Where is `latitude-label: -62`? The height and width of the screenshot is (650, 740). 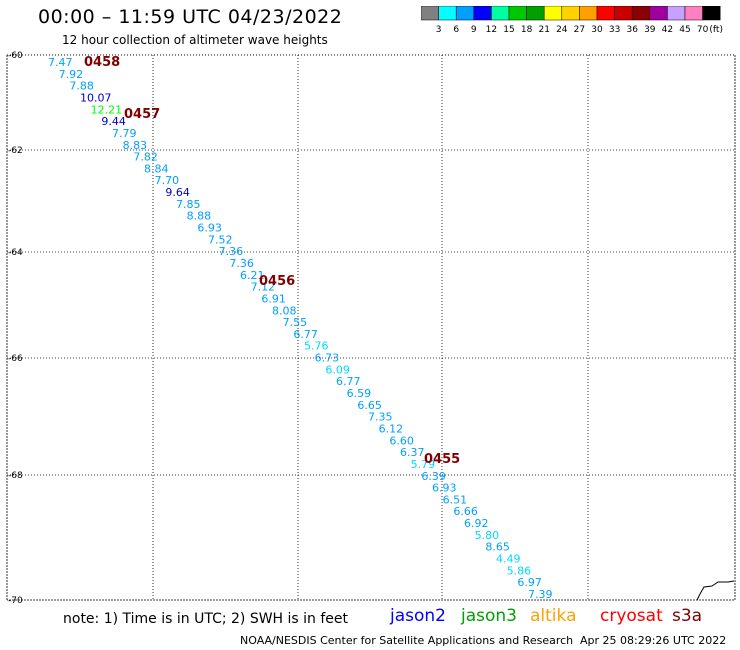
latitude-label: -62 is located at coordinates (15, 151).